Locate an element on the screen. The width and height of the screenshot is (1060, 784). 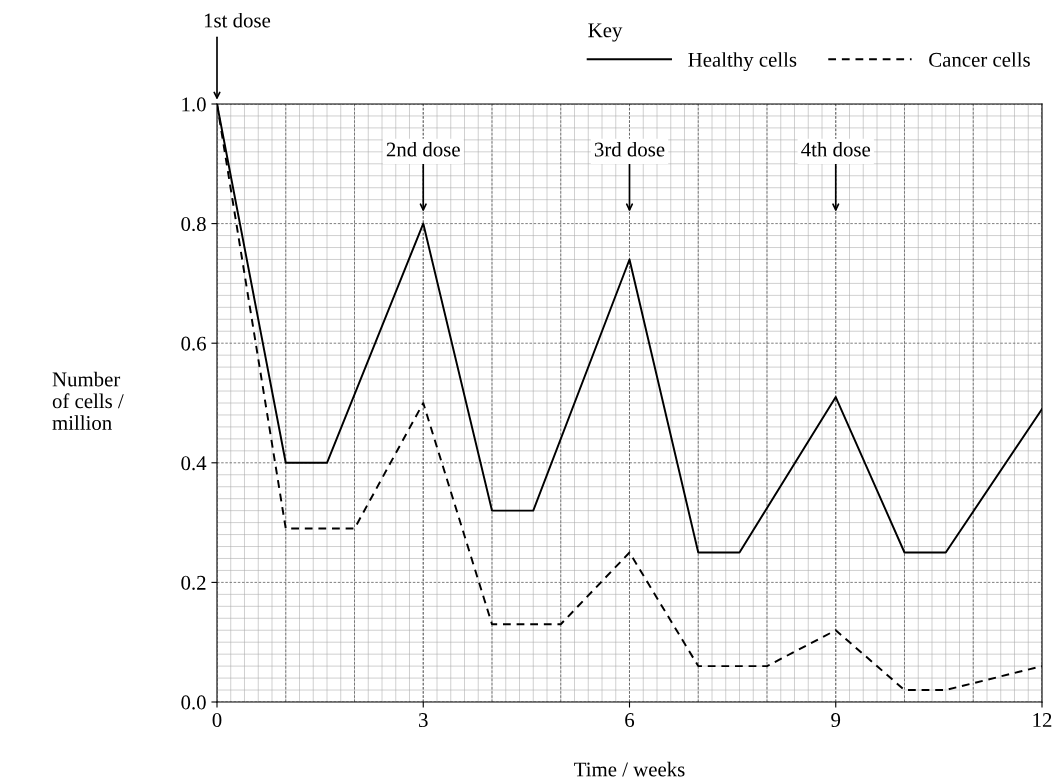
y-tick-label: 0.0 is located at coordinates (193, 702).